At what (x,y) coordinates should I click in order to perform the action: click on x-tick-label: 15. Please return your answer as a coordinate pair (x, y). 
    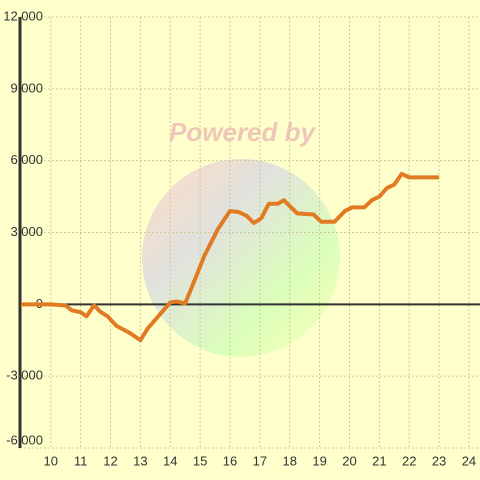
    Looking at the image, I should click on (200, 460).